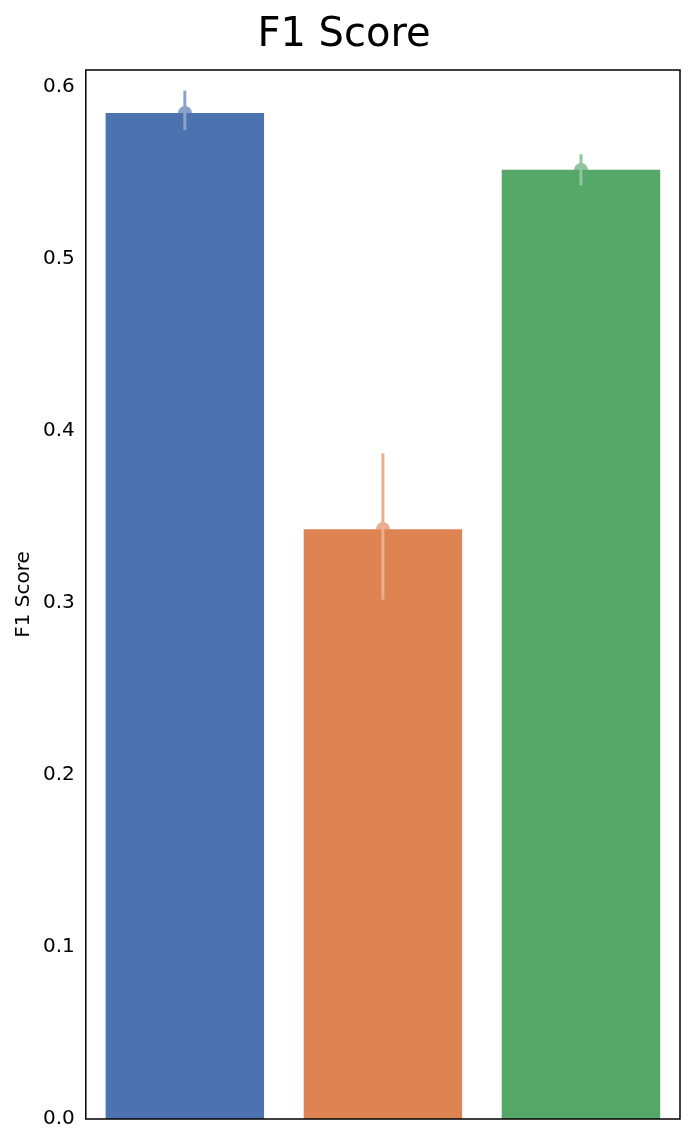 This screenshot has height=1142, width=692. I want to click on y-tick-label: 0.6, so click(58, 85).